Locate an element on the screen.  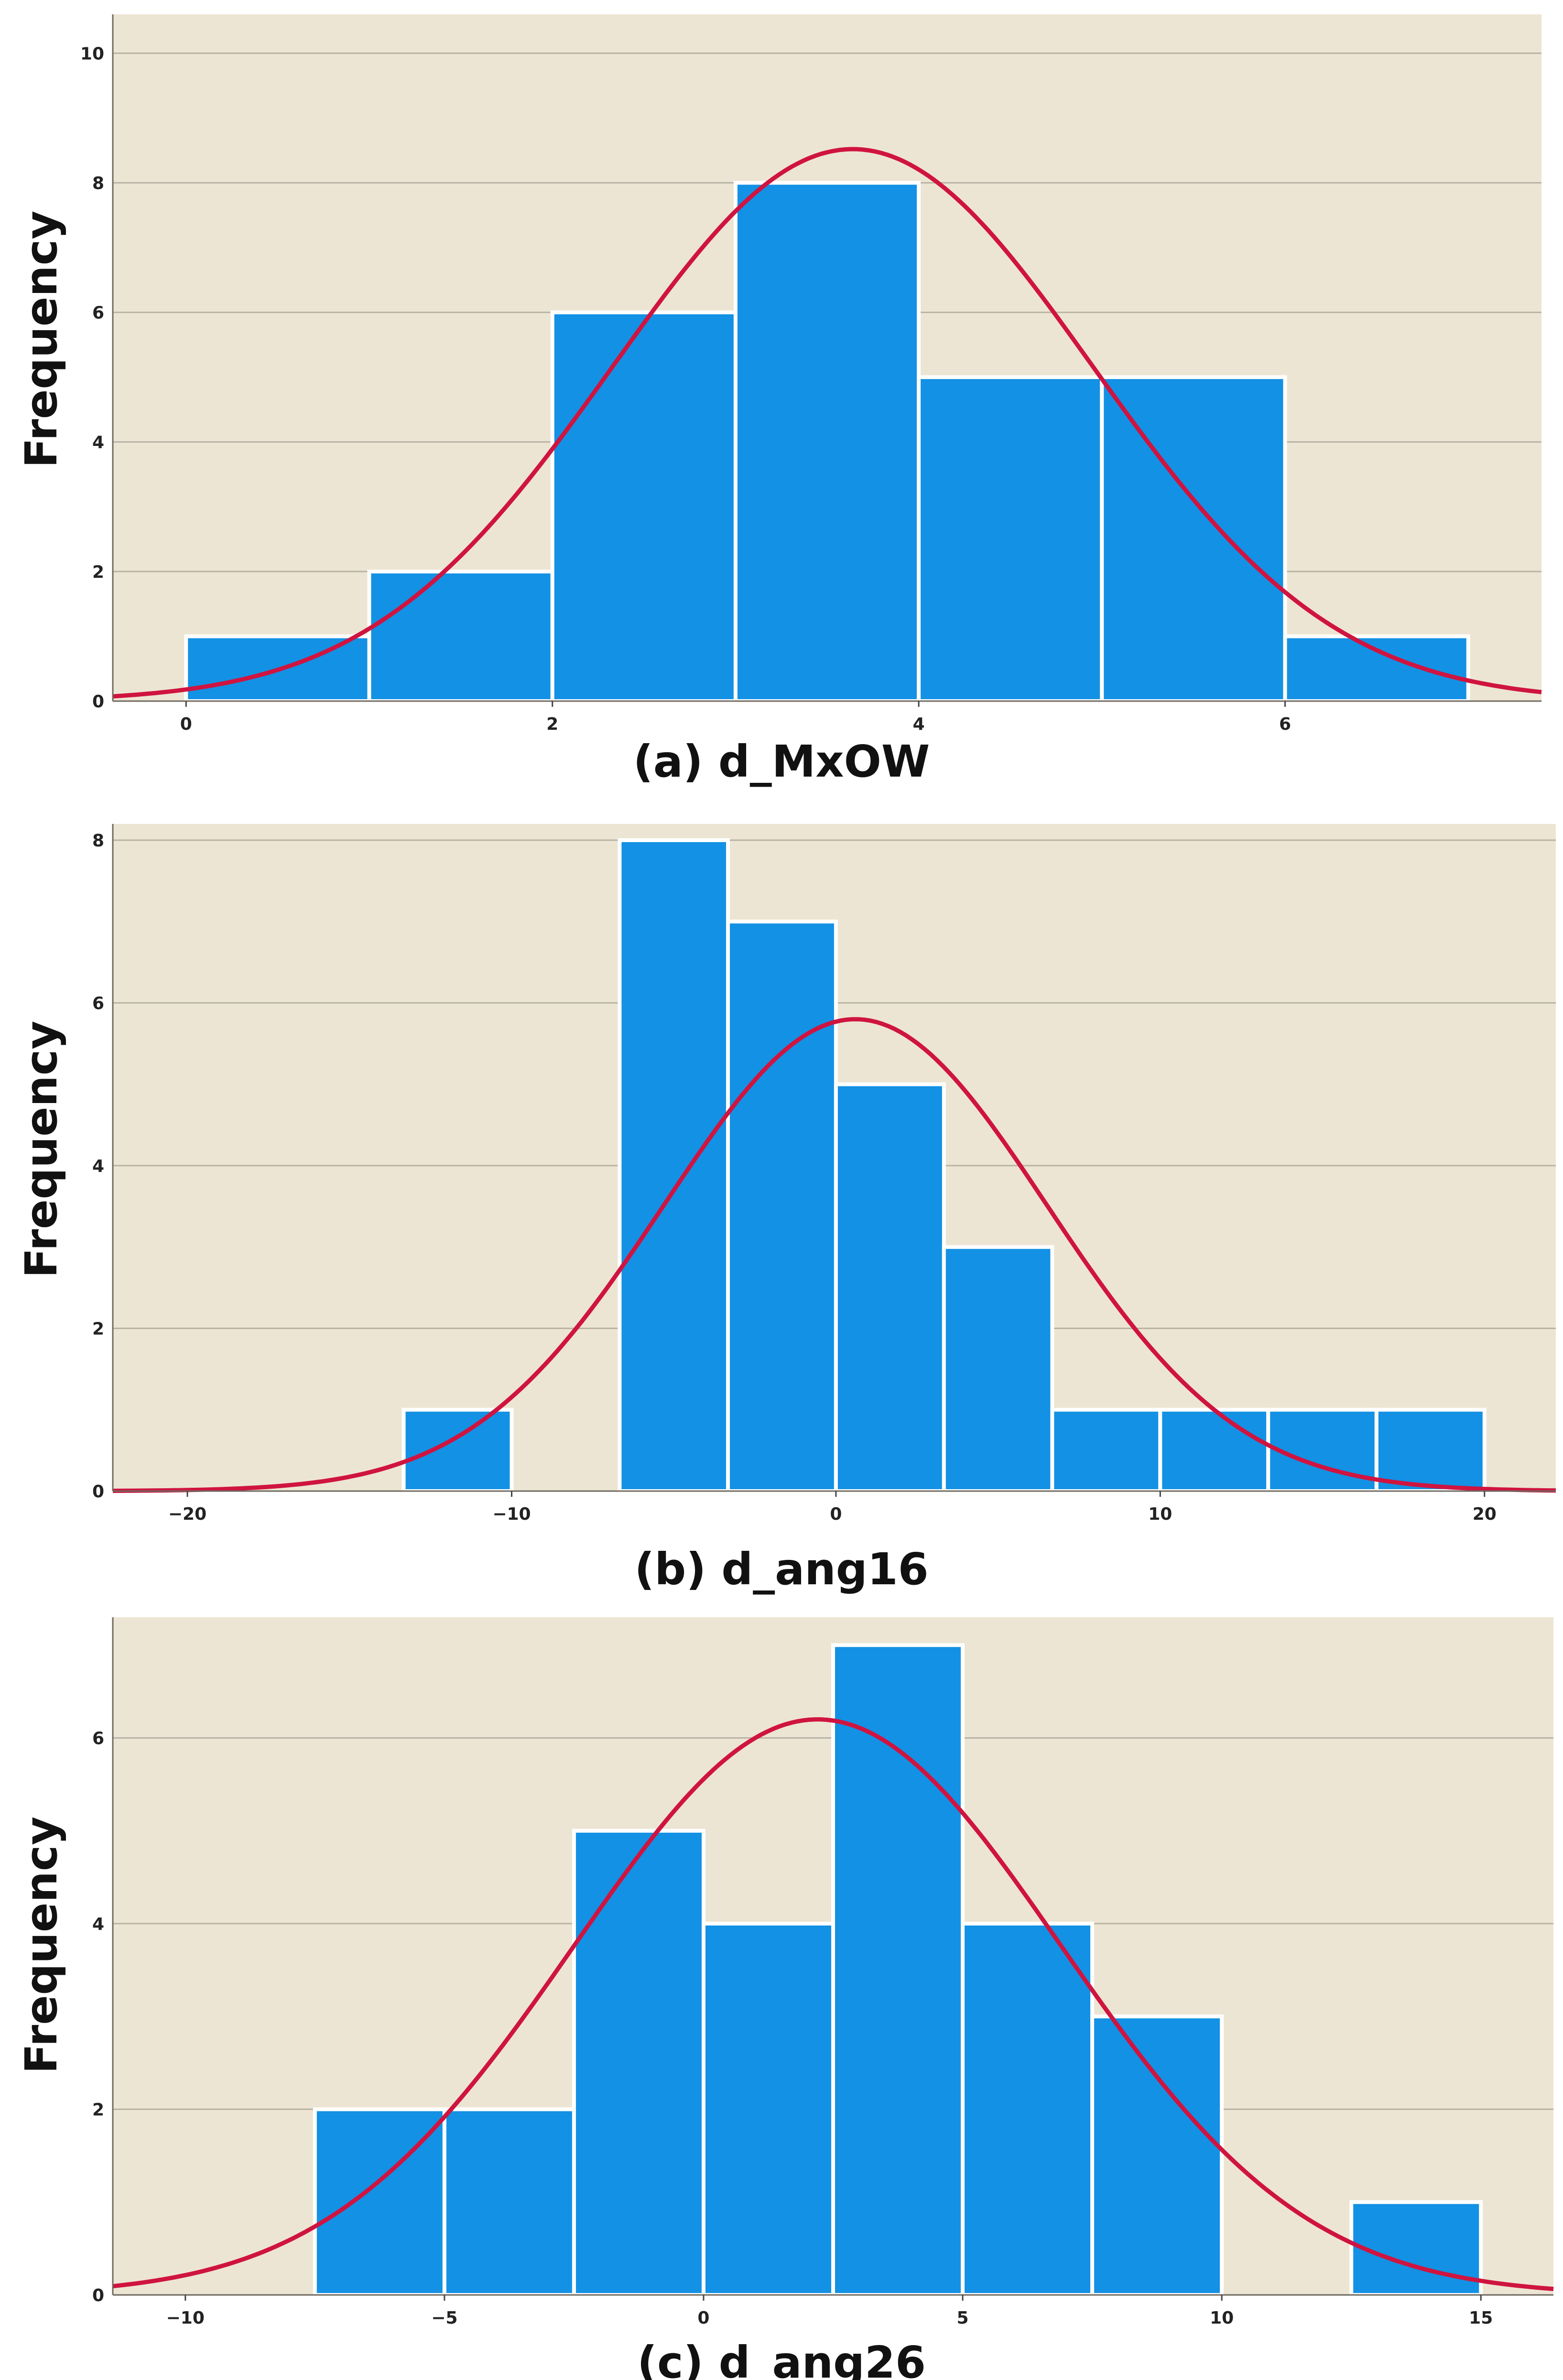
x-tick-label: 6 is located at coordinates (1285, 724).